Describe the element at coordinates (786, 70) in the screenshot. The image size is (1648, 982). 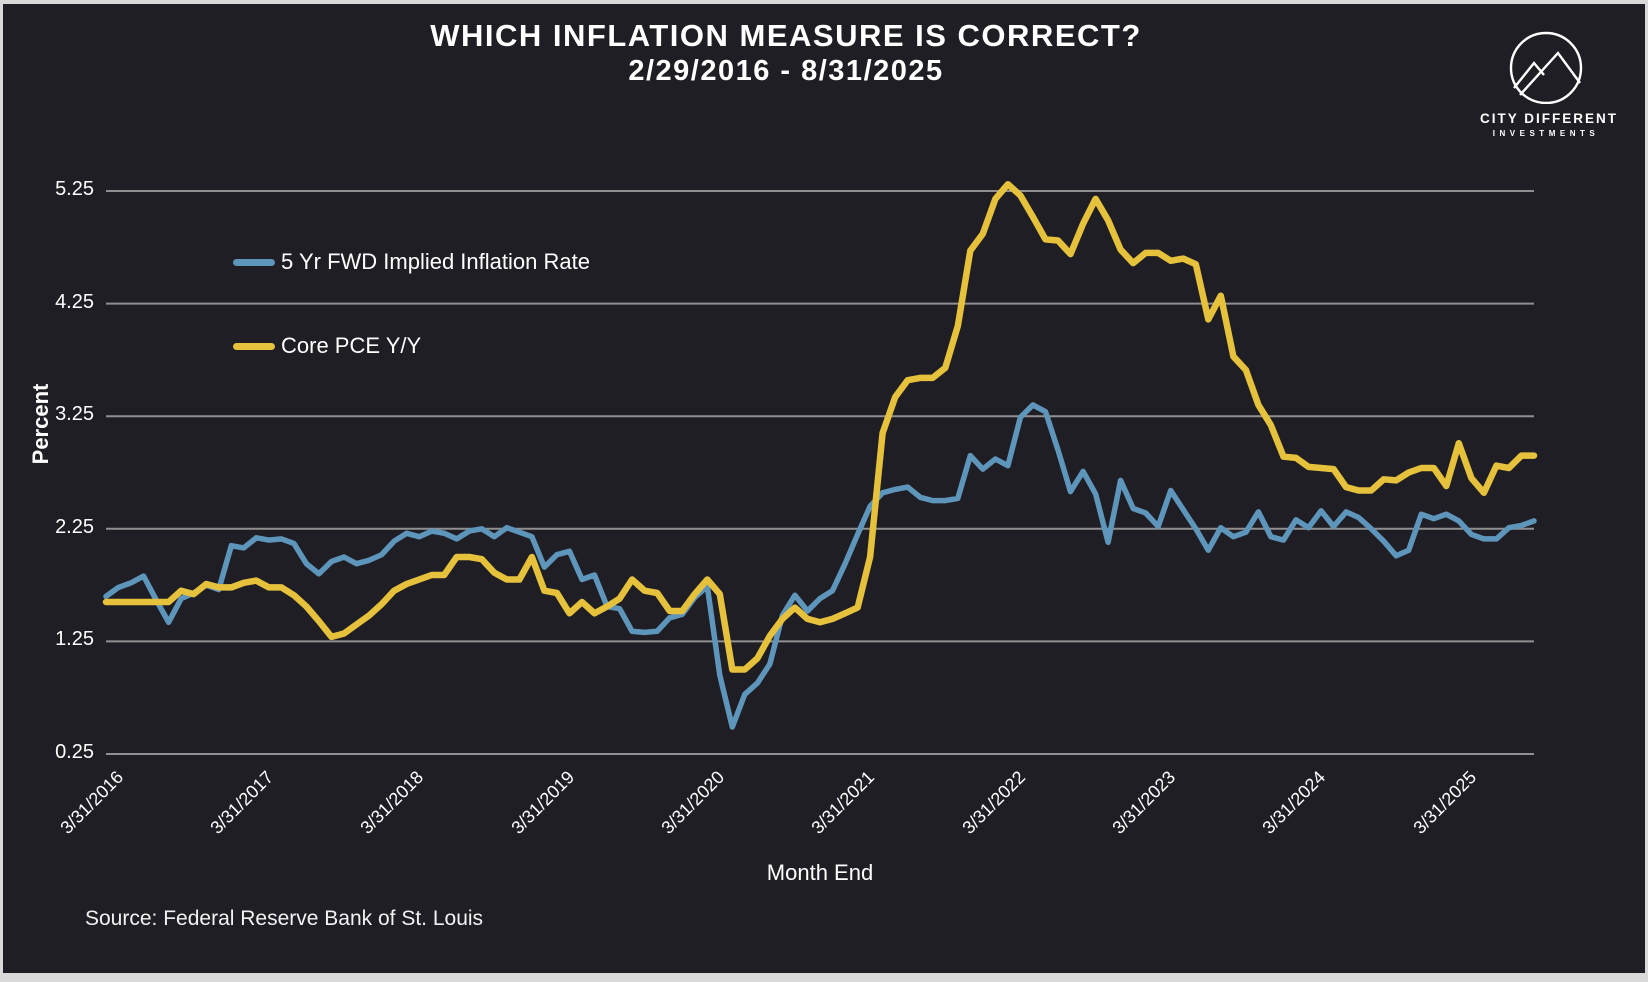
I see `chart-subtitle-date-range: 2/29/2016 - 8/31/2025` at that location.